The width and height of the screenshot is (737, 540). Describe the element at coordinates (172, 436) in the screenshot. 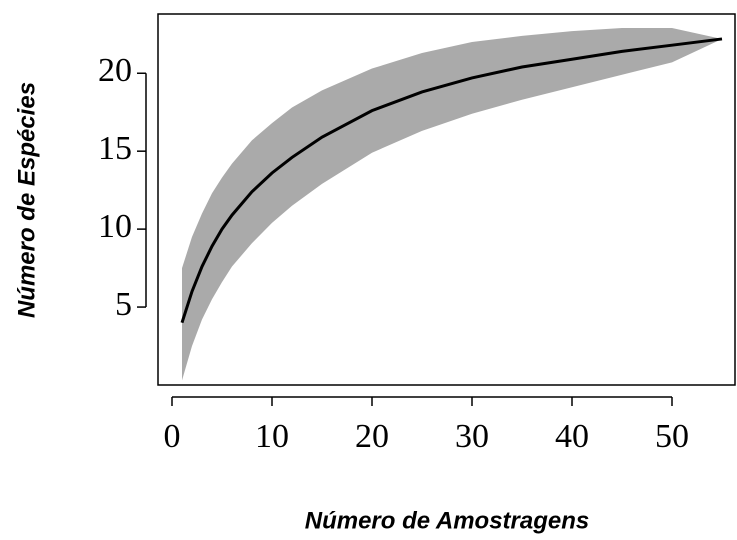

I see `x-tick-label: 0` at that location.